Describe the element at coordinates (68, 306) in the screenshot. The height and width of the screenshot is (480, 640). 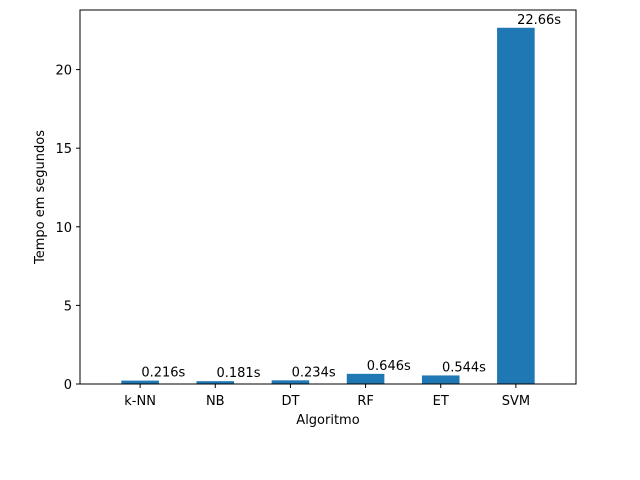
I see `y-tick-label: 5` at that location.